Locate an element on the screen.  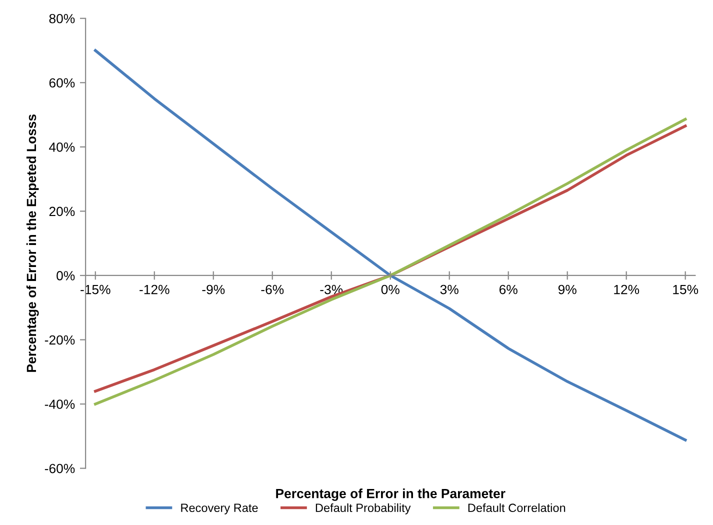
x-tick-label: -15% is located at coordinates (95, 289).